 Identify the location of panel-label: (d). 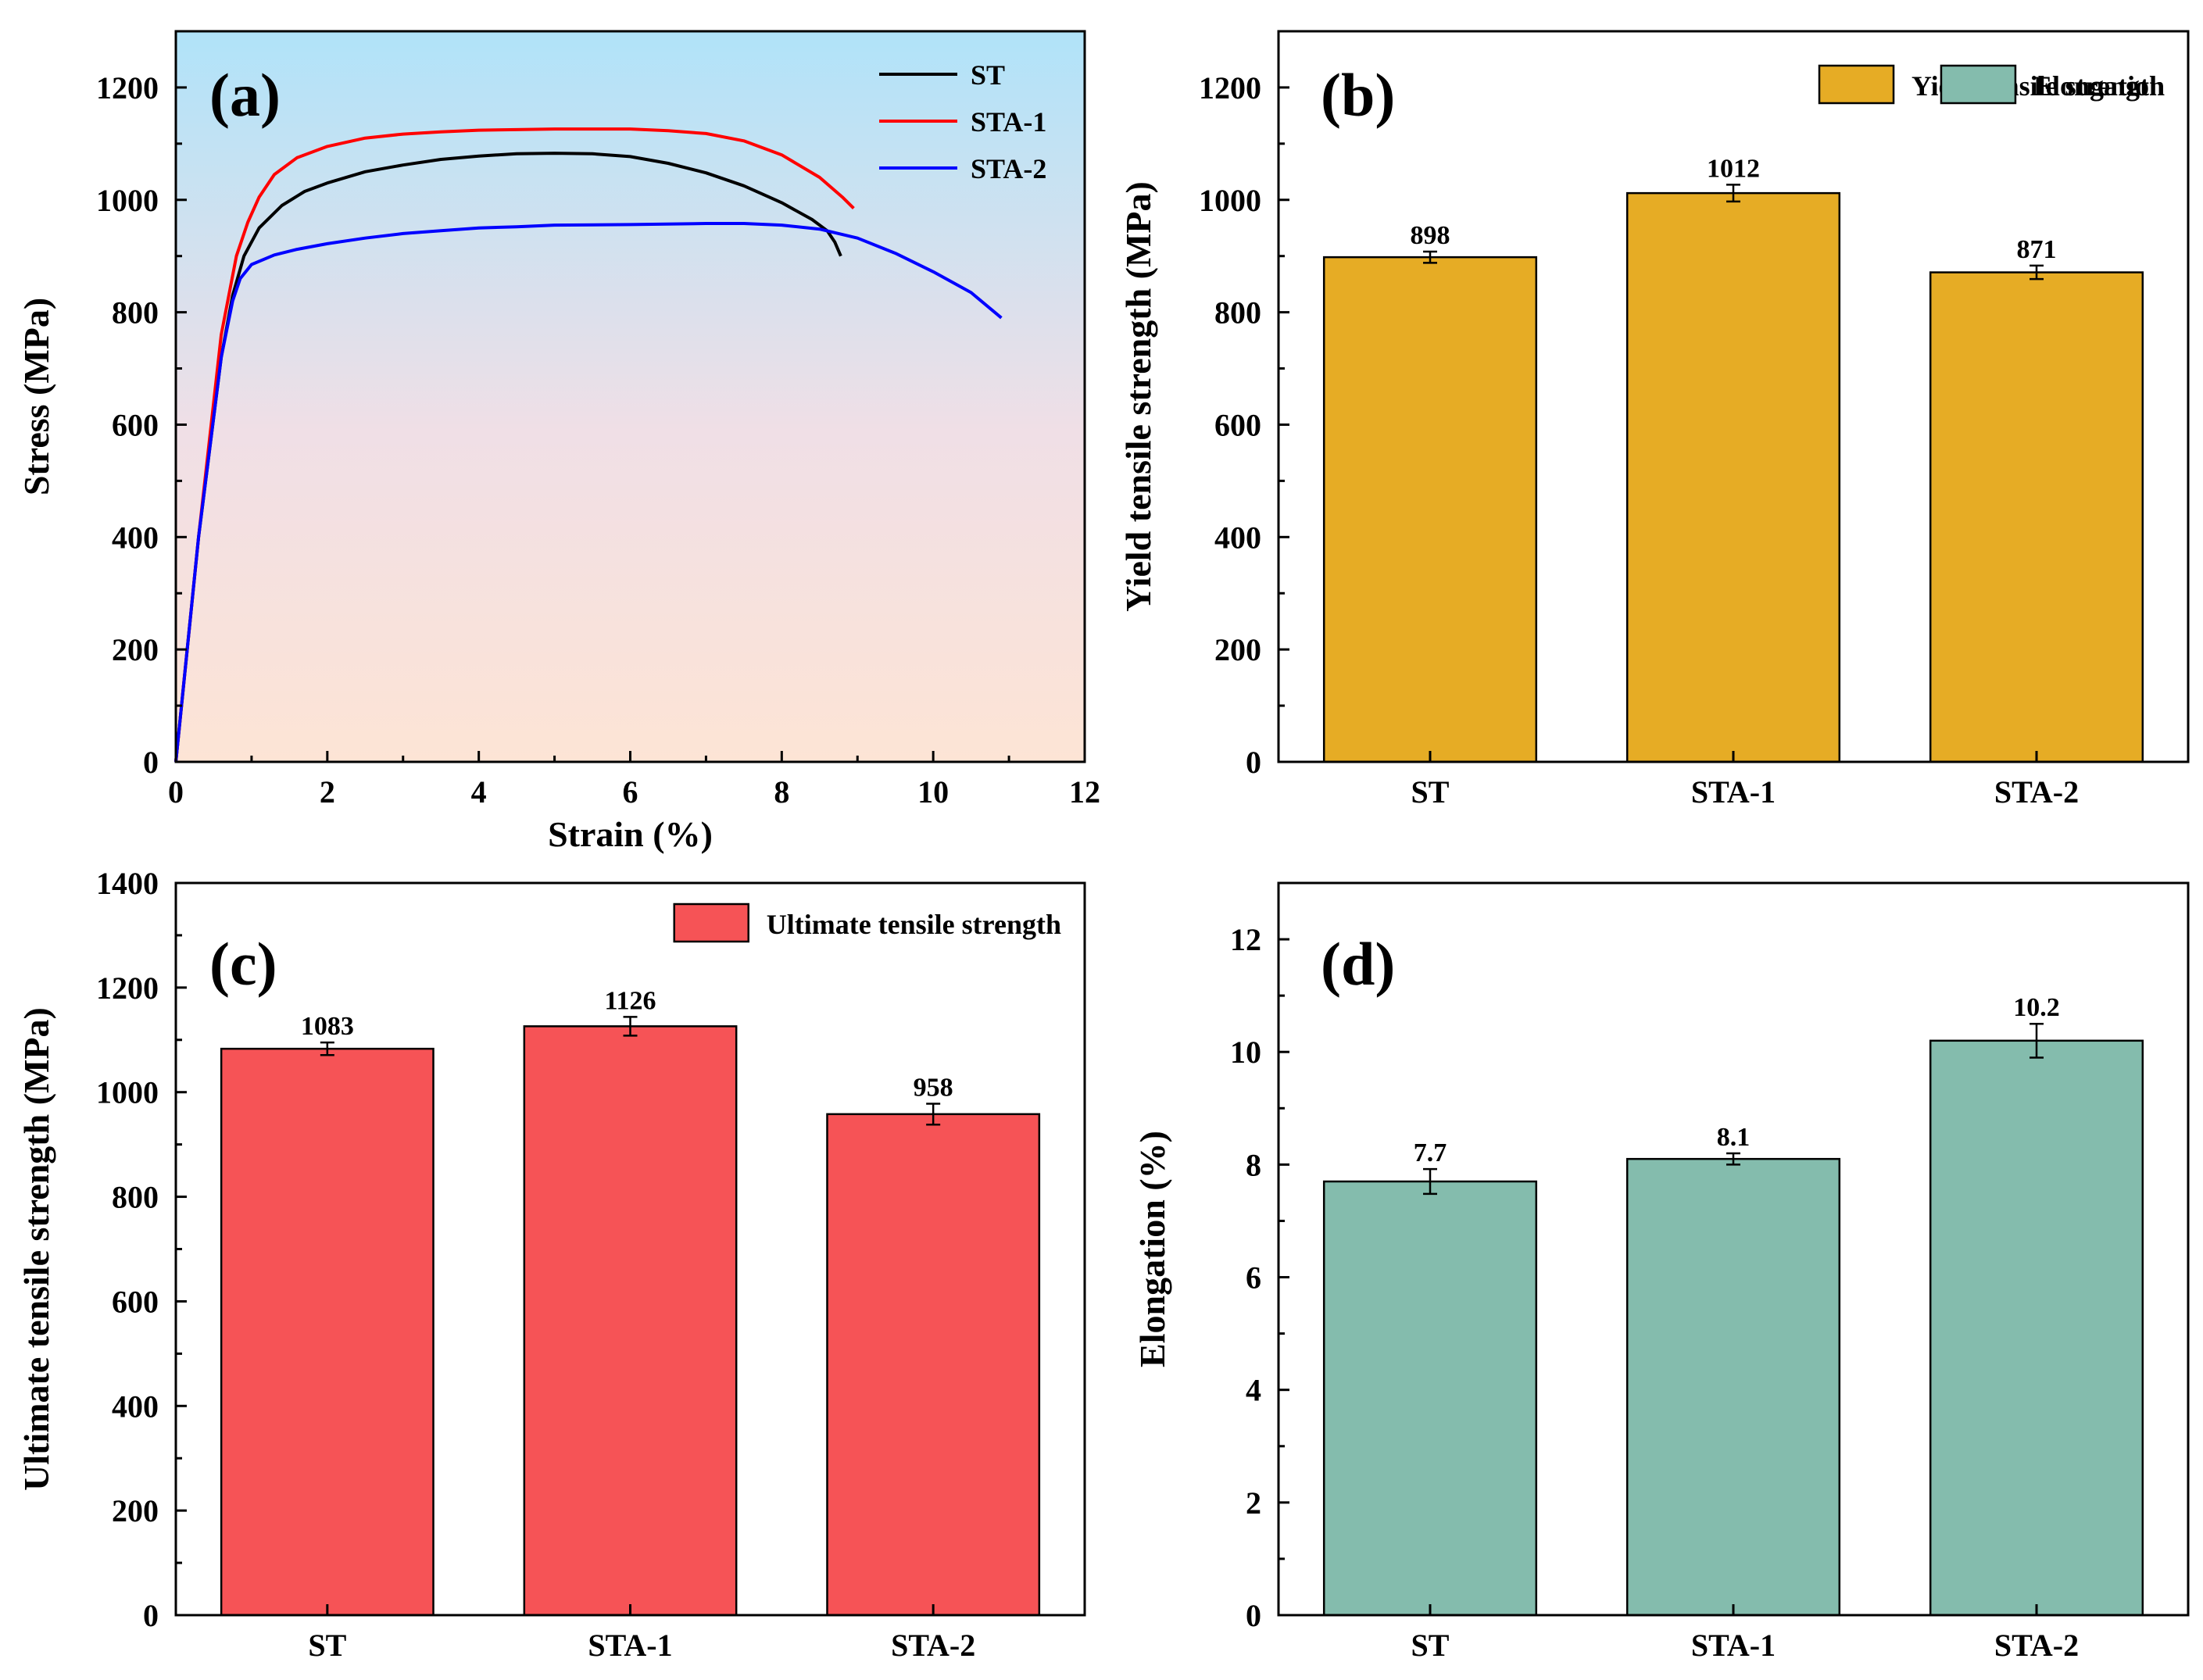
(1358, 964).